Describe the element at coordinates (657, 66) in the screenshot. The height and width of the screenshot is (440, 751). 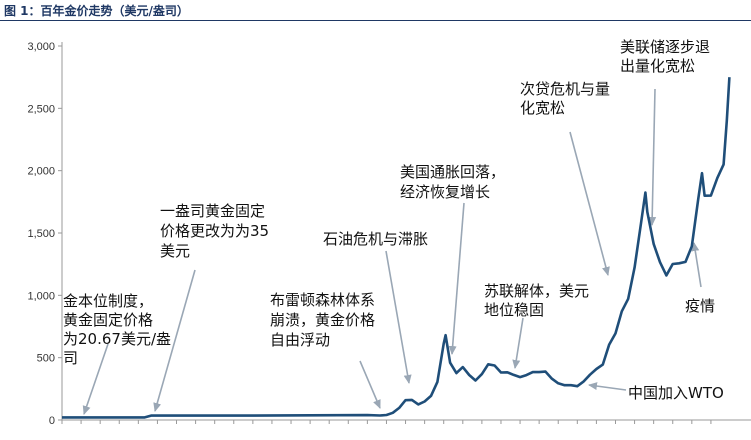
I see `annotation-text: 出量化宽松` at that location.